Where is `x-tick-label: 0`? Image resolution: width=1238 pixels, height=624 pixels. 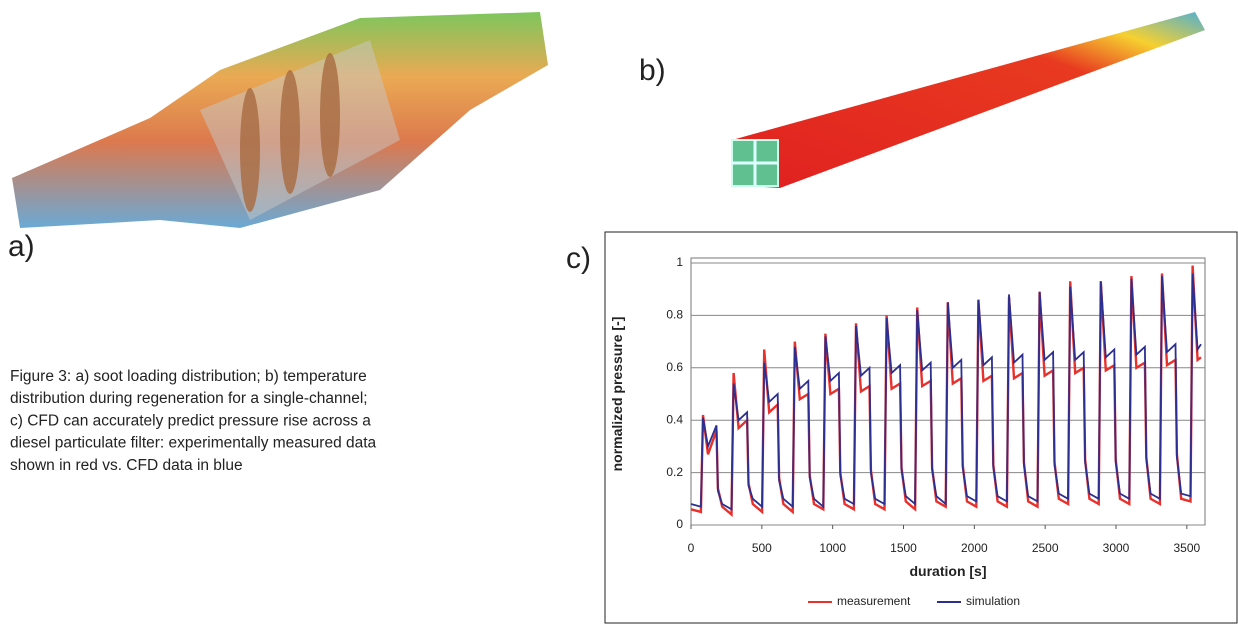
x-tick-label: 0 is located at coordinates (691, 548).